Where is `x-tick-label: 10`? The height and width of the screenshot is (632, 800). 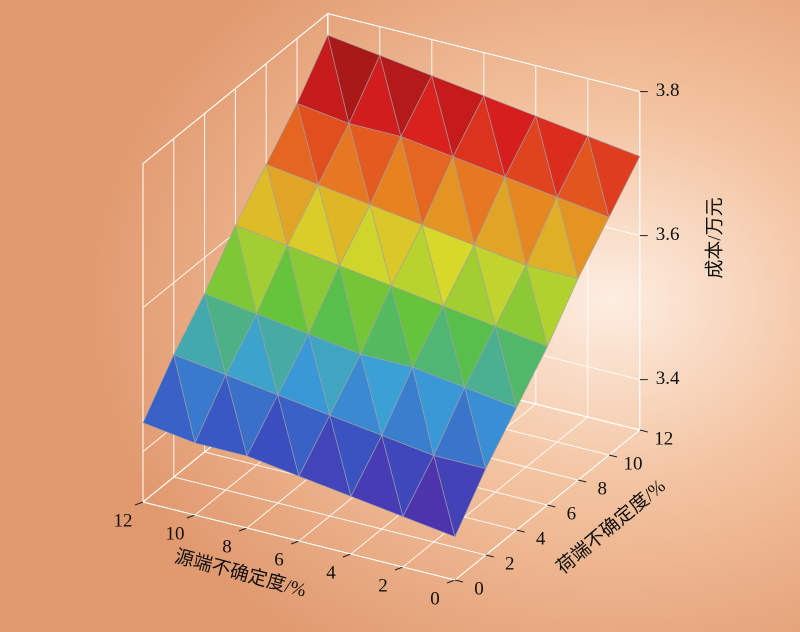
x-tick-label: 10 is located at coordinates (175, 533).